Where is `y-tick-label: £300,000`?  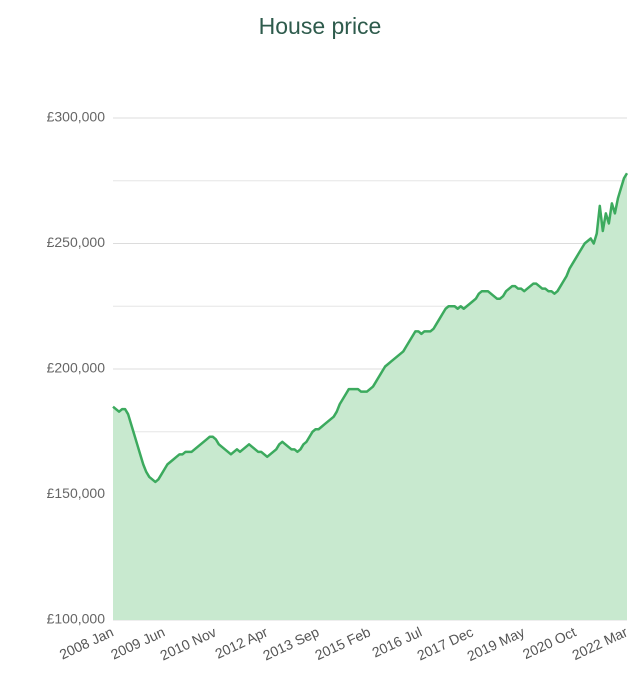
y-tick-label: £300,000 is located at coordinates (76, 117).